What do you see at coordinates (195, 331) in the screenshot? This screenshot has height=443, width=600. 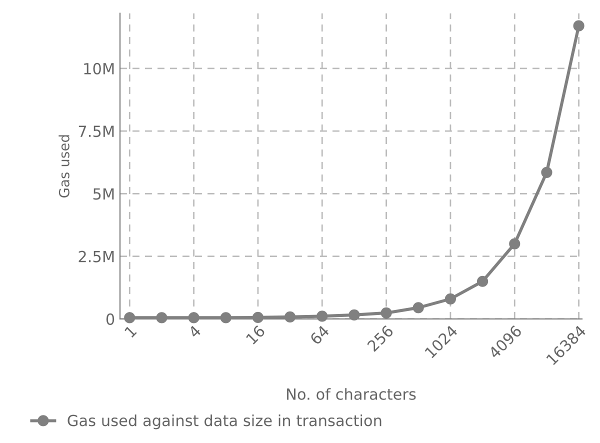 I see `x-tick-label: 4` at bounding box center [195, 331].